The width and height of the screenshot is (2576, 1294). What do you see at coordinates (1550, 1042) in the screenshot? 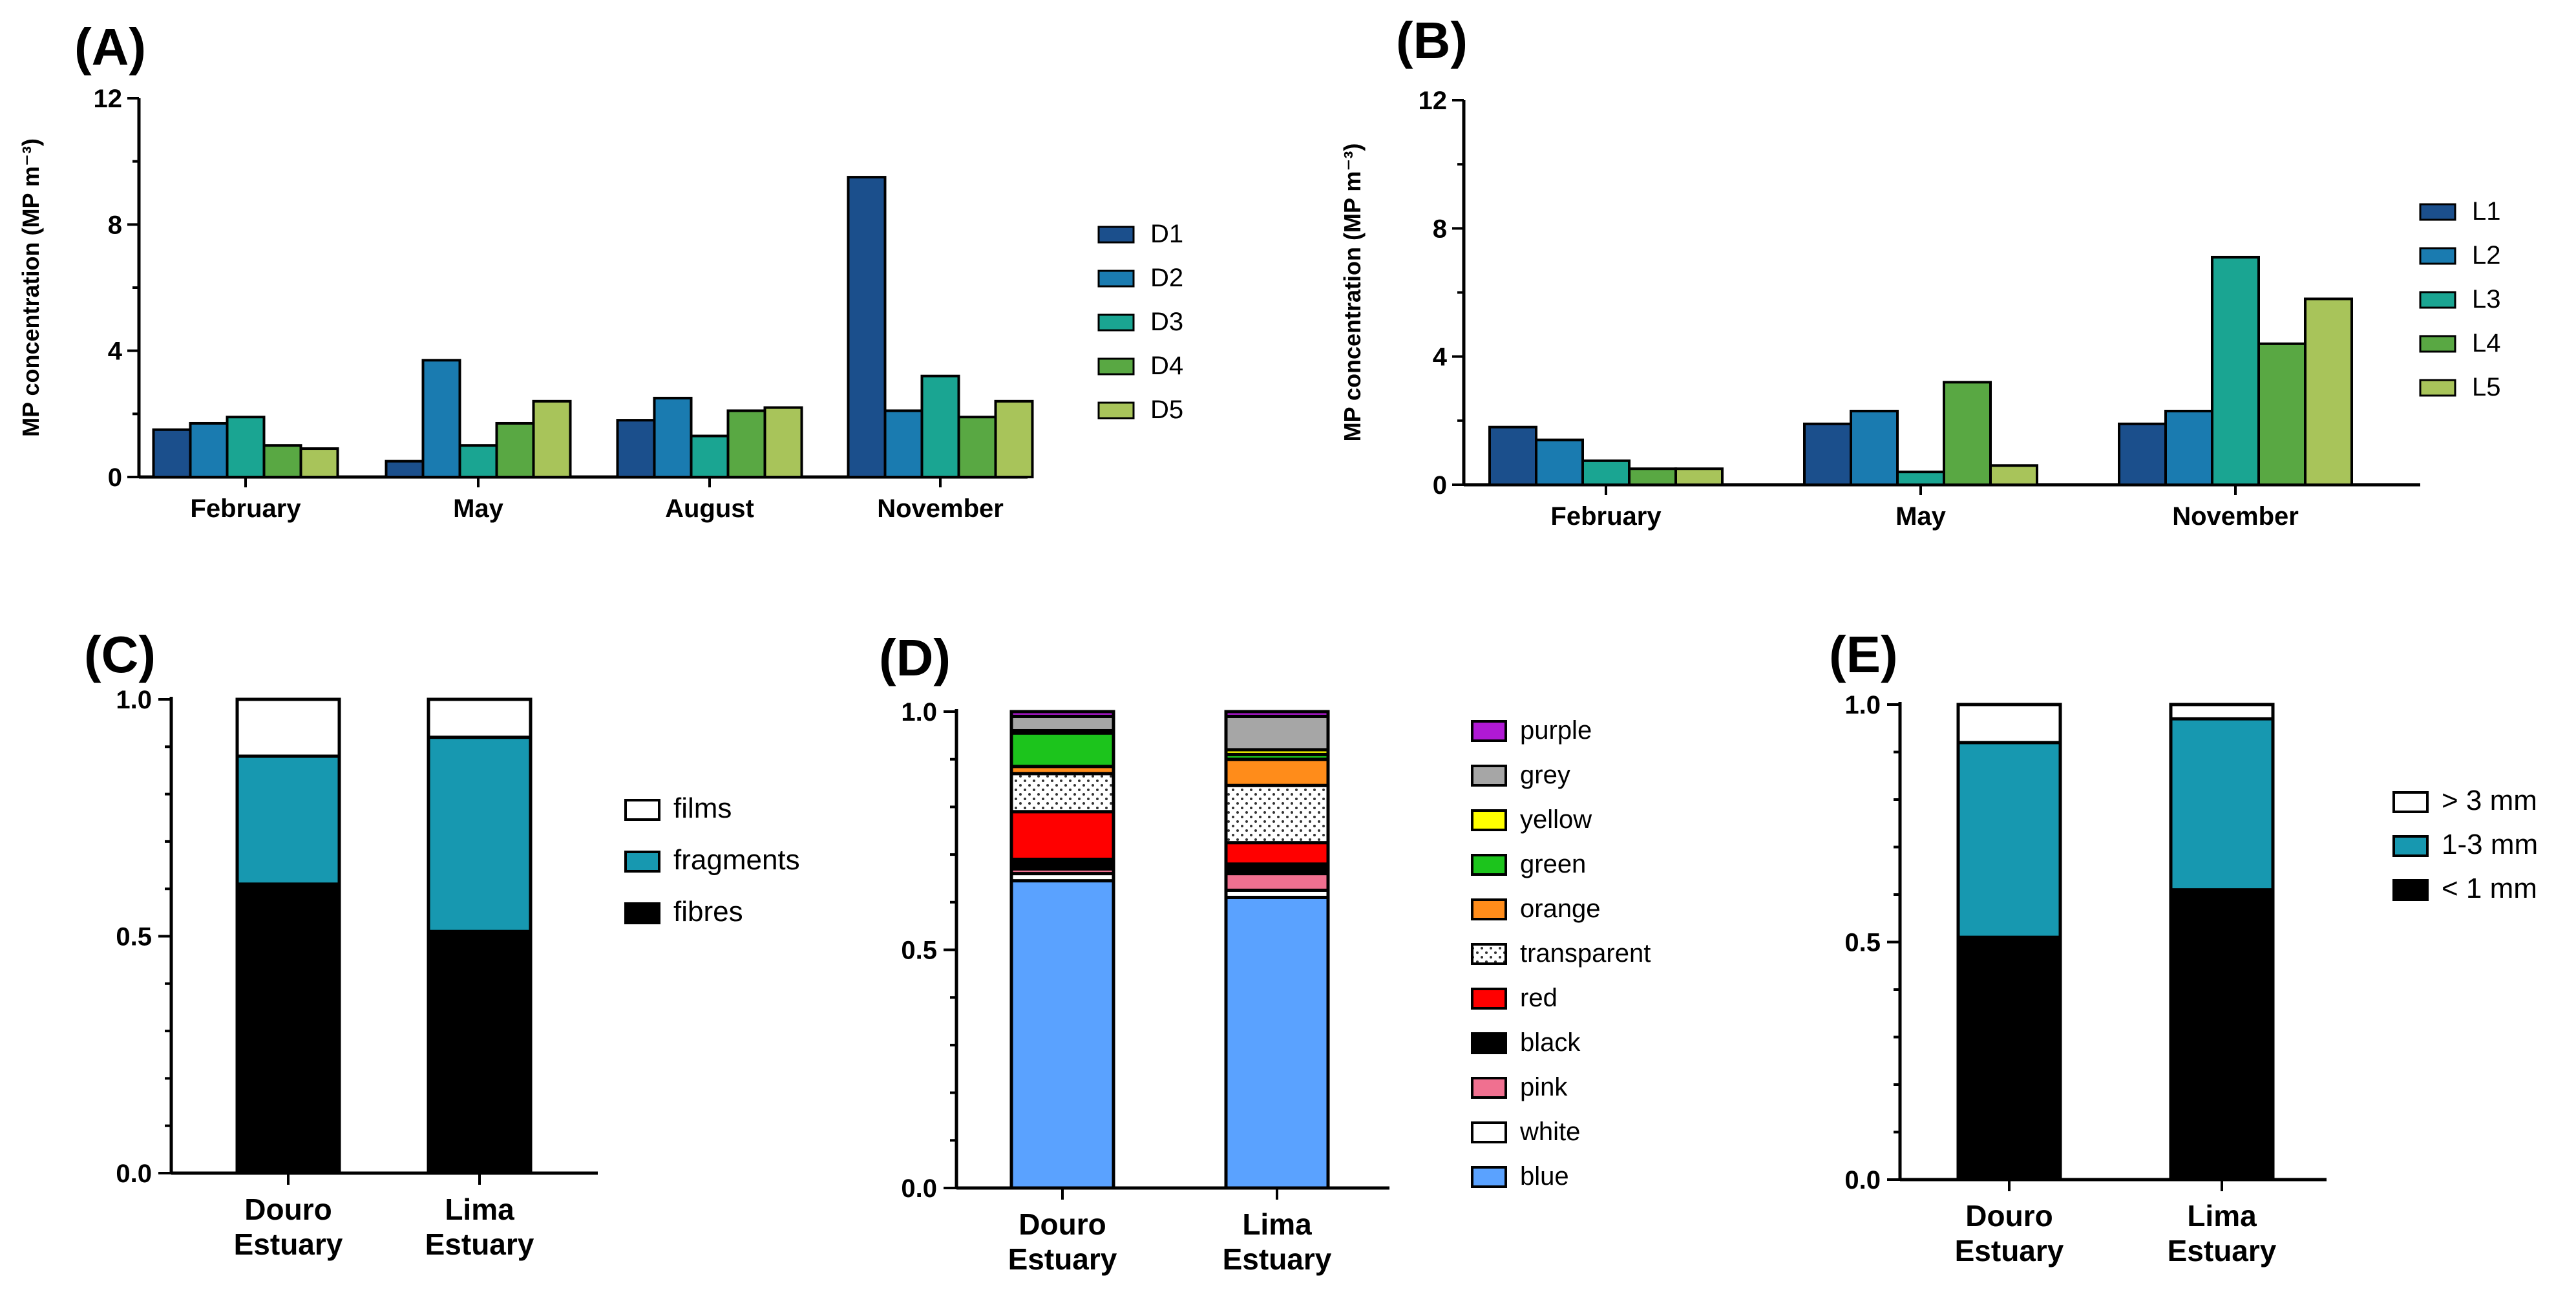
I see `legend-label: black` at bounding box center [1550, 1042].